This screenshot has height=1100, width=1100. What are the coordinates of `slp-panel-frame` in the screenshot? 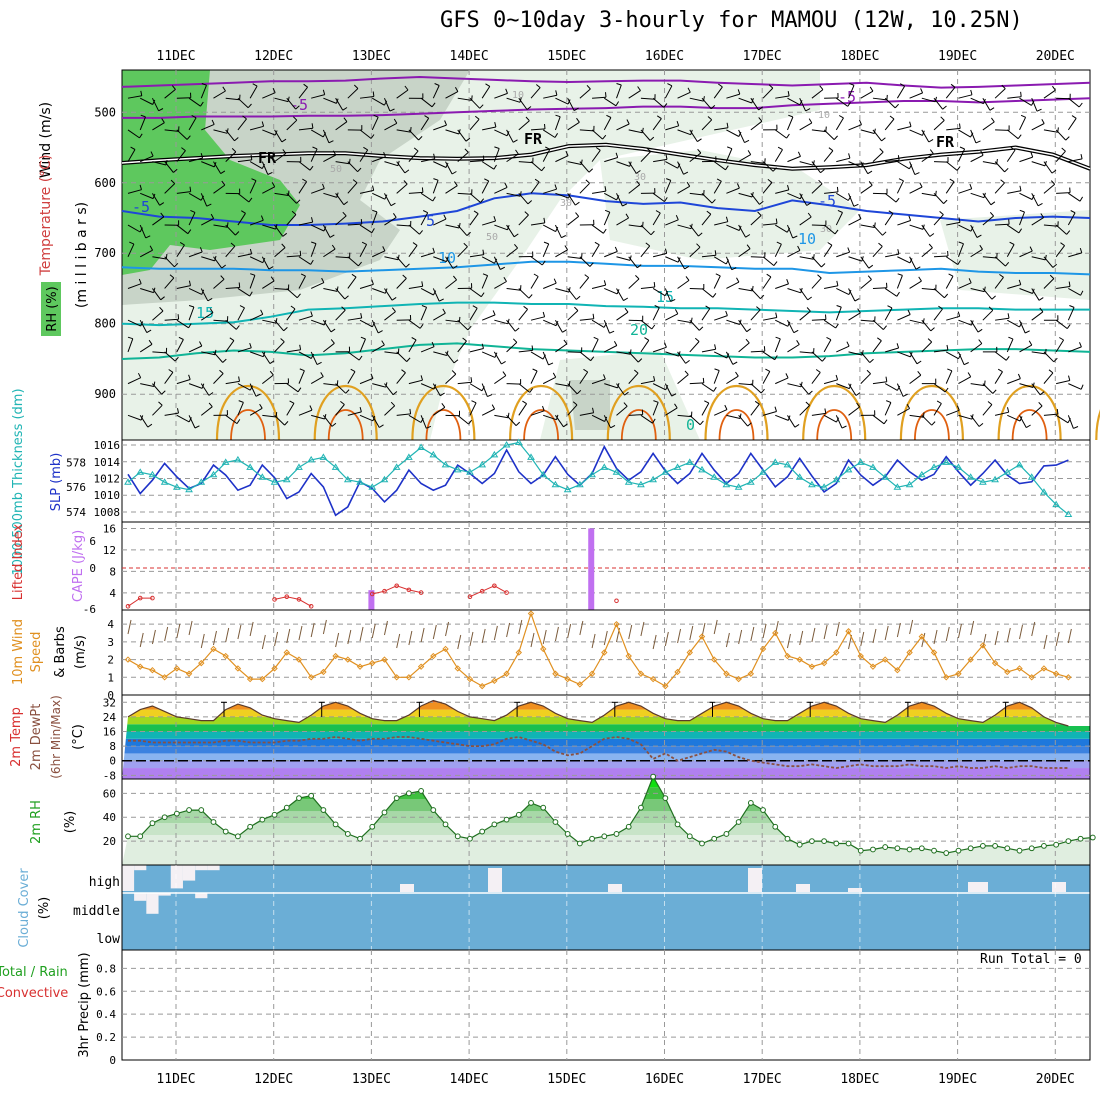 It's located at (606, 481).